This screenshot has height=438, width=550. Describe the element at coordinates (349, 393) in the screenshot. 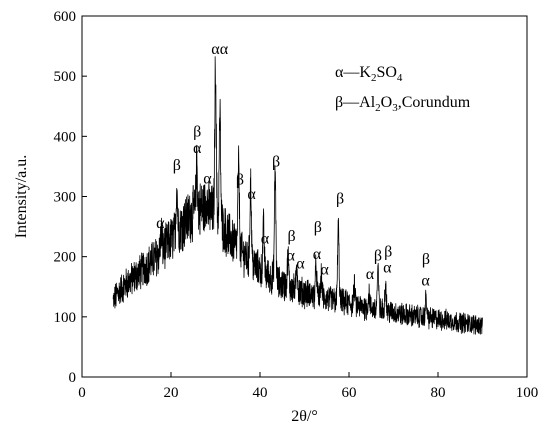

I see `x-tick-label: 60` at that location.